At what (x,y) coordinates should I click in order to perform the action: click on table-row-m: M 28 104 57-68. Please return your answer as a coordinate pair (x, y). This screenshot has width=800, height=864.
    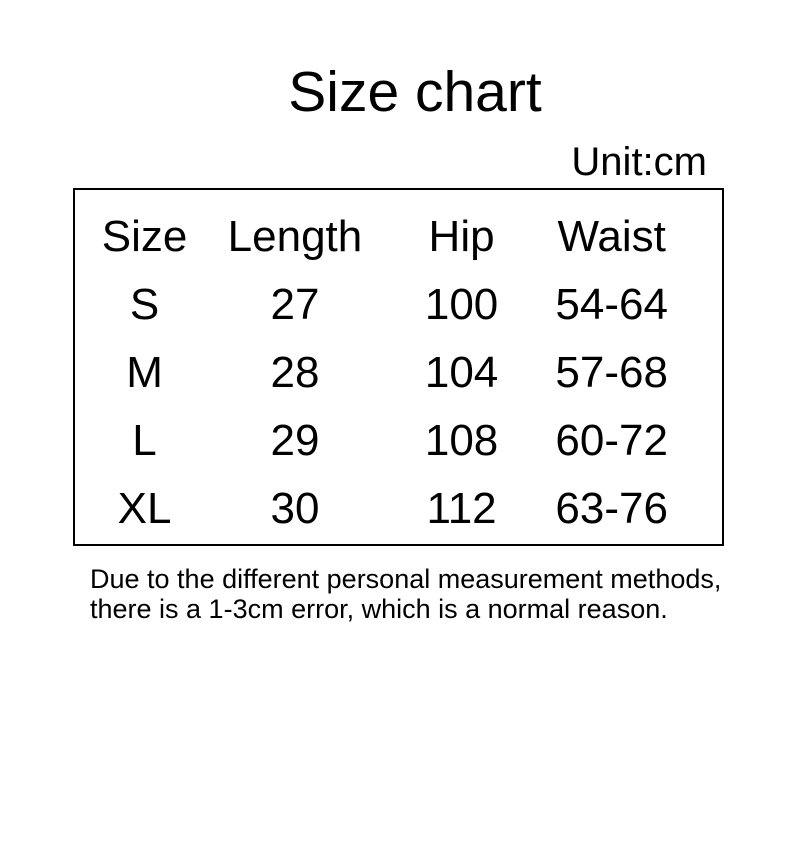
    Looking at the image, I should click on (398, 373).